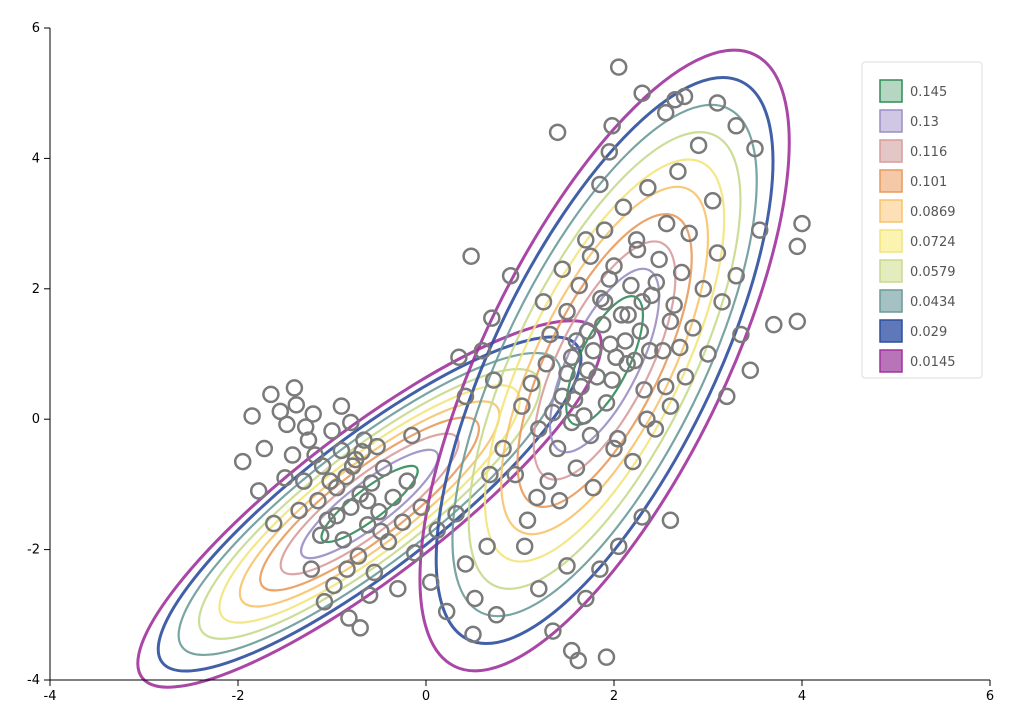 The height and width of the screenshot is (724, 1024). I want to click on y-tick-label: 0, so click(36, 419).